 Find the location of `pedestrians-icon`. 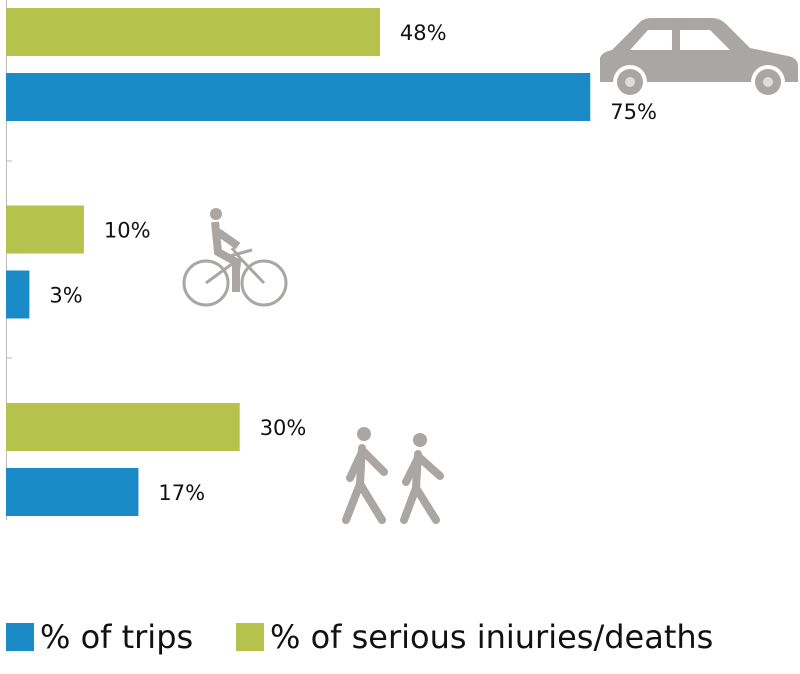

pedestrians-icon is located at coordinates (393, 475).